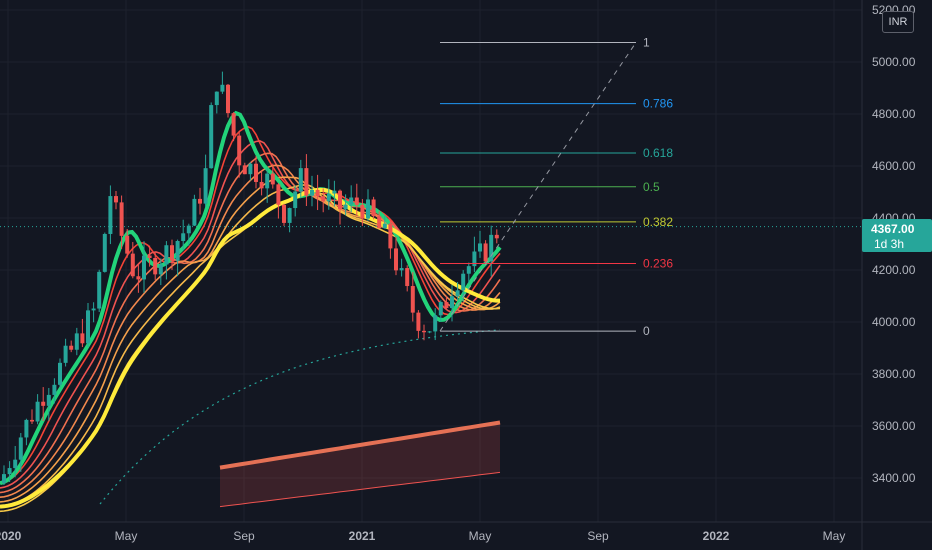 This screenshot has width=932, height=550. I want to click on fib-level-label: 0.786, so click(658, 104).